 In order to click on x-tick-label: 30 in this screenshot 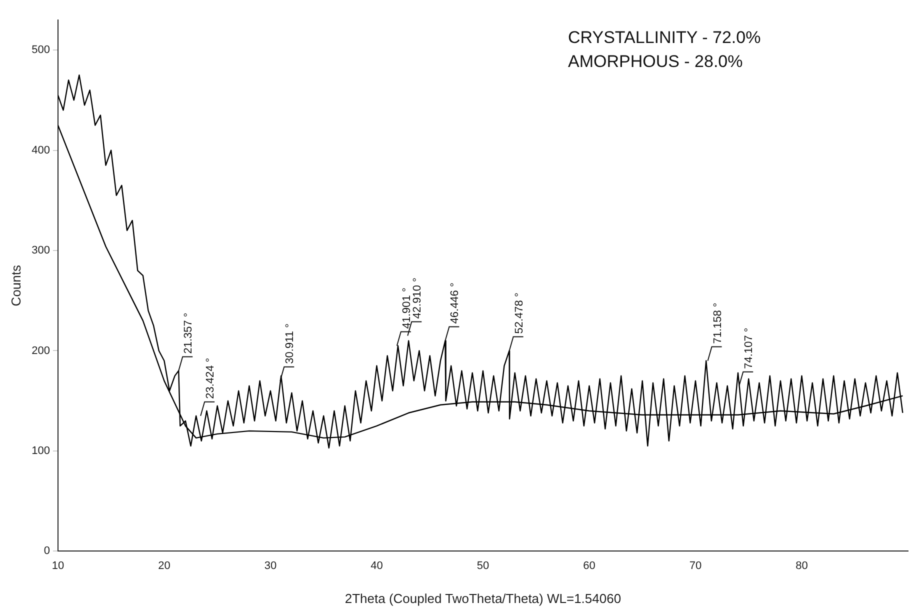, I will do `click(270, 566)`.